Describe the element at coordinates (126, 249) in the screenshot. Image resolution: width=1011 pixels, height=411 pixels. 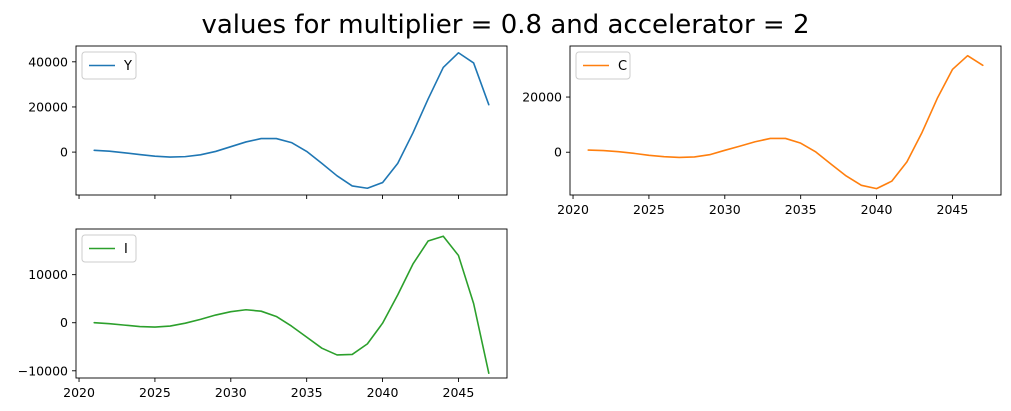
I see `legend-label: I` at that location.